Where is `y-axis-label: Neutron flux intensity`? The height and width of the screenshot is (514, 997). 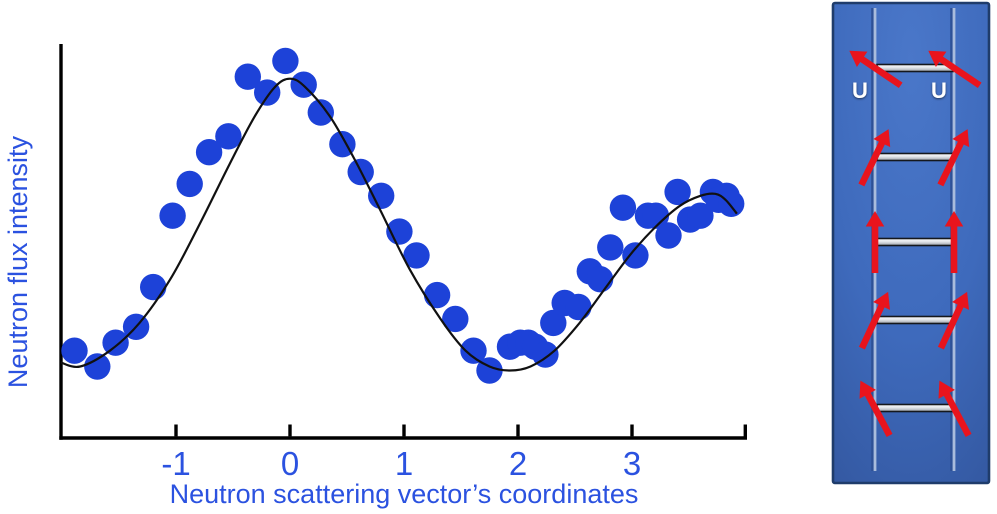 y-axis-label: Neutron flux intensity is located at coordinates (18, 261).